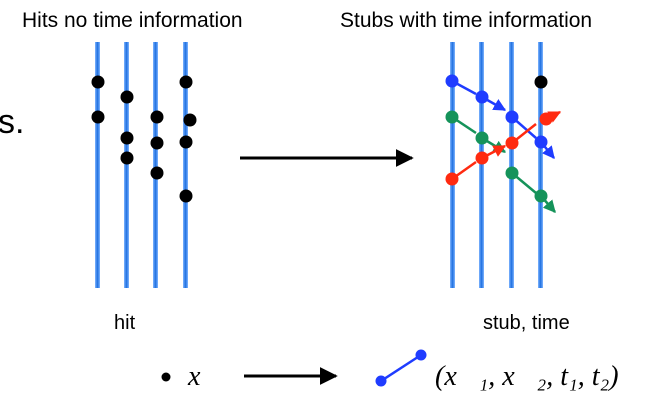 This screenshot has width=666, height=396. I want to click on right-panel-title: Stubs with time information, so click(466, 20).